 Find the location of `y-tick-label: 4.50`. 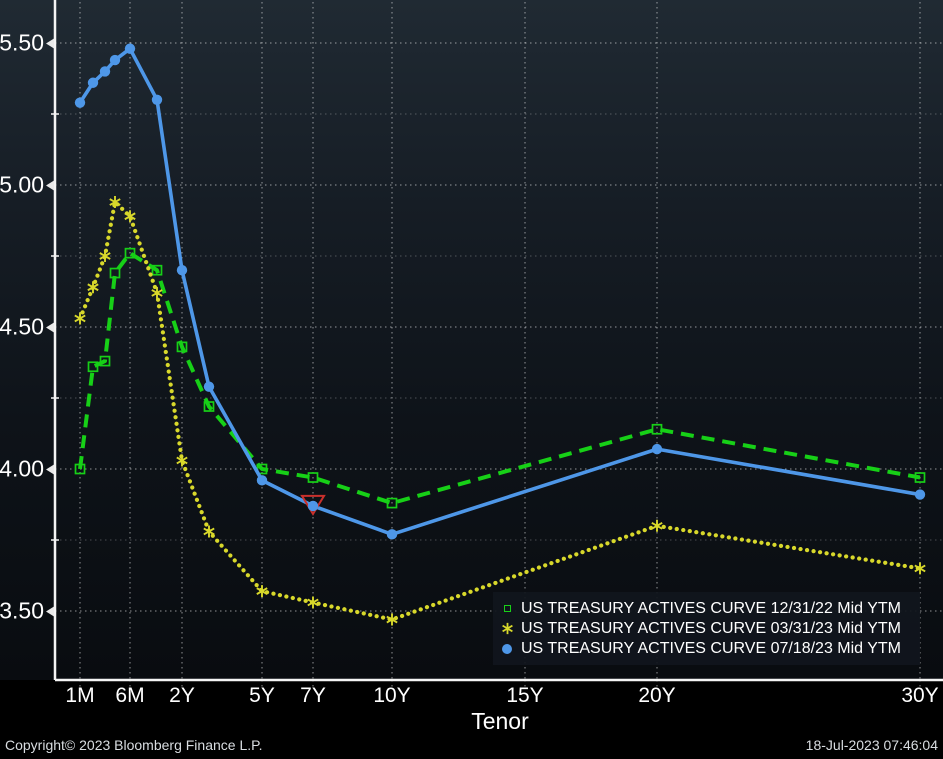

y-tick-label: 4.50 is located at coordinates (27, 327).